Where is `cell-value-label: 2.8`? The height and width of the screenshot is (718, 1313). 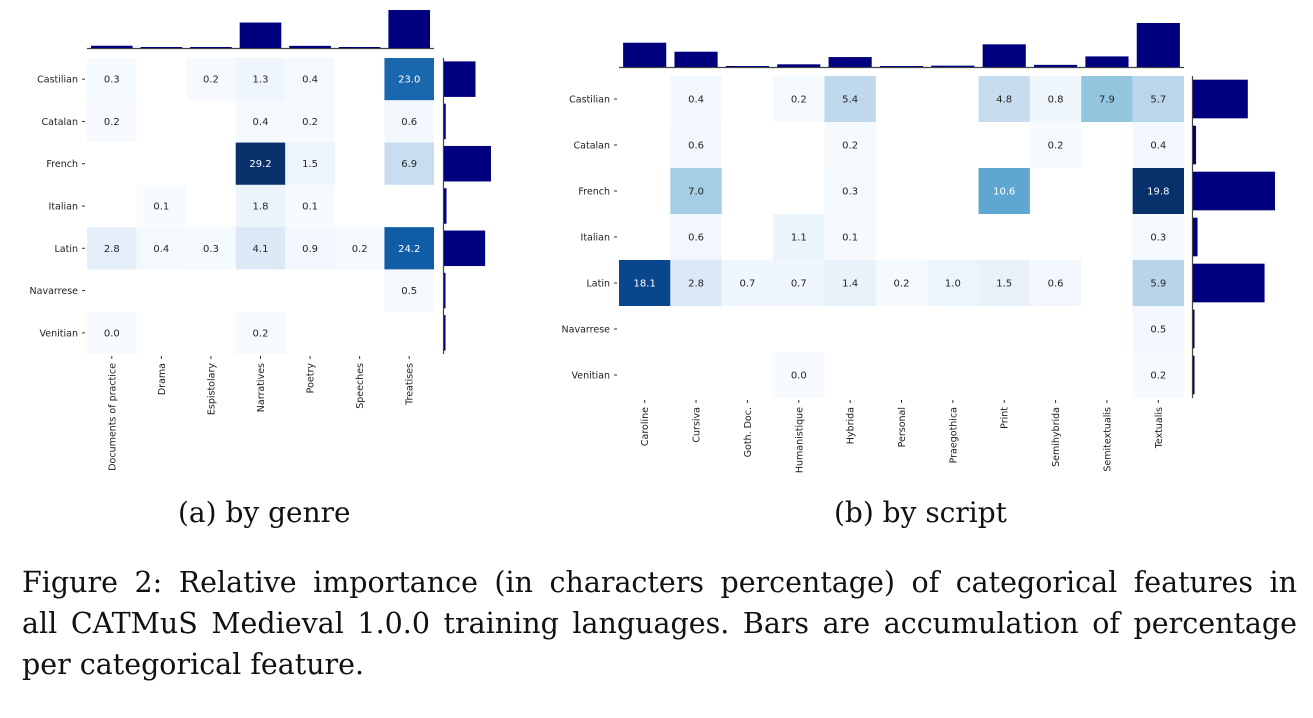
cell-value-label: 2.8 is located at coordinates (112, 249).